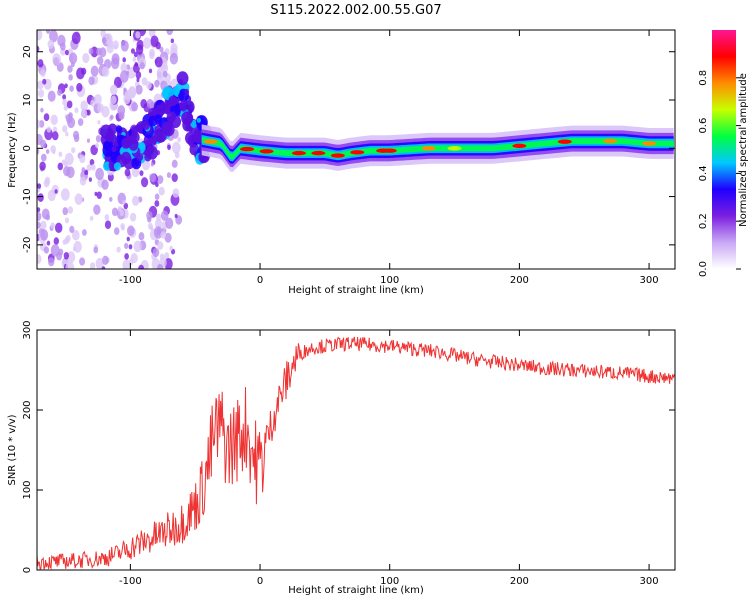 Image resolution: width=750 pixels, height=600 pixels. Describe the element at coordinates (356, 590) in the screenshot. I see `snr-xlabel: Height of straight line (km)` at that location.